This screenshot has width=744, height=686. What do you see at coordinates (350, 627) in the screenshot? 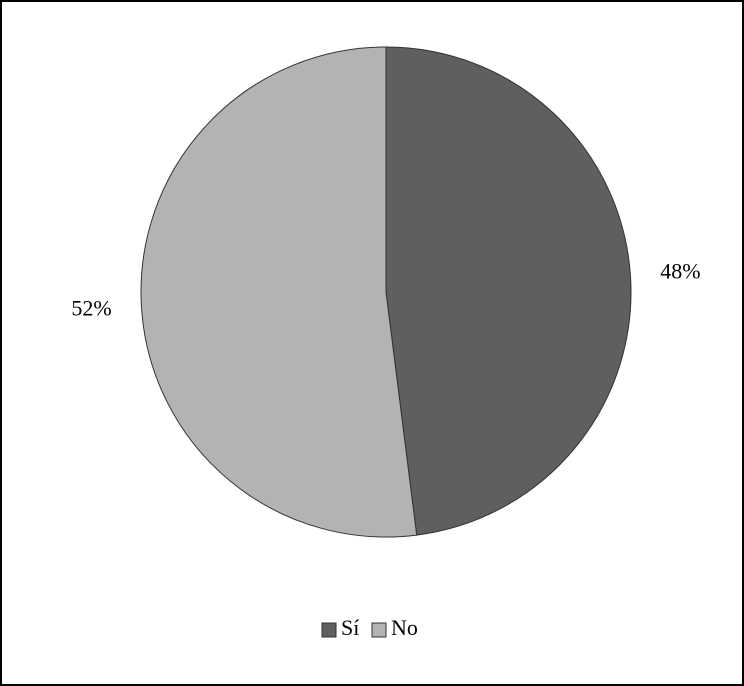
I see `legend-label: Sí` at bounding box center [350, 627].